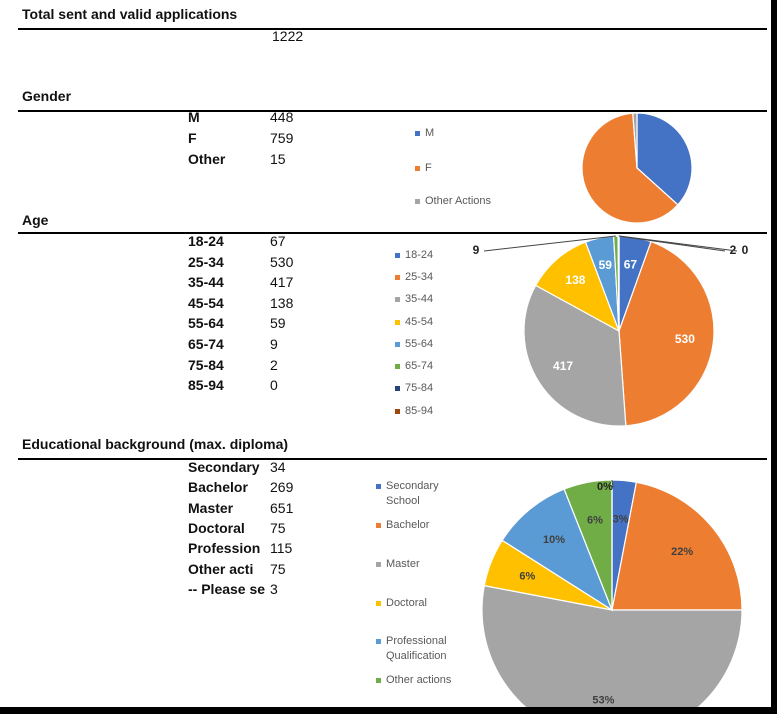 This screenshot has height=714, width=777. What do you see at coordinates (221, 568) in the screenshot?
I see `row-label: Other acti` at bounding box center [221, 568].